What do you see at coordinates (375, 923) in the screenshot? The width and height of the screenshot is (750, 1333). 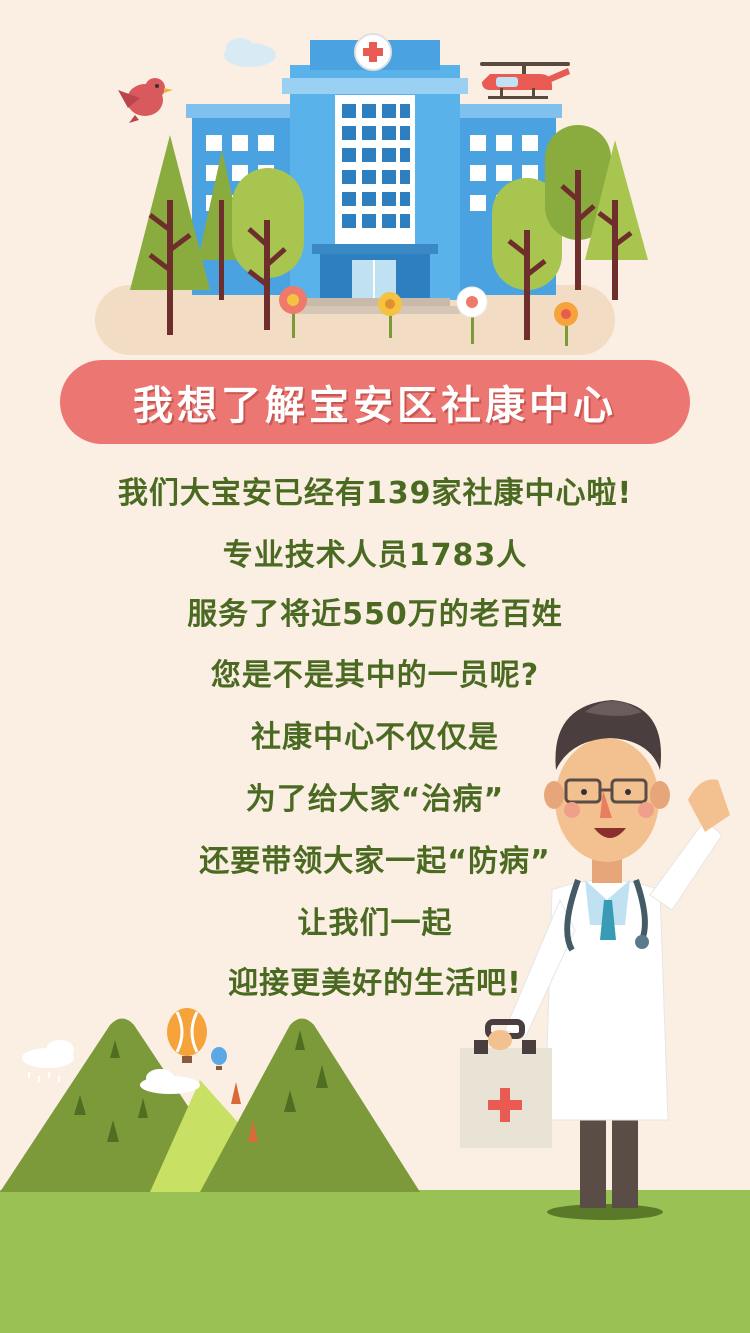 I see `message-line-8: 让我们一起` at bounding box center [375, 923].